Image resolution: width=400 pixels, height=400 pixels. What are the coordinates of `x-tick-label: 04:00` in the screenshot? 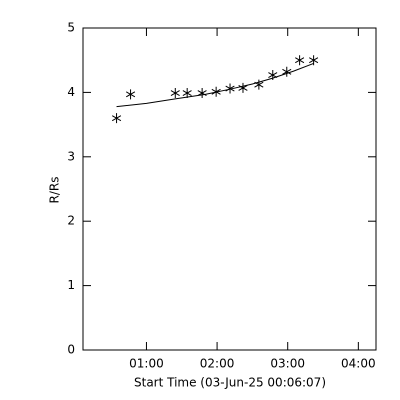 It's located at (358, 364).